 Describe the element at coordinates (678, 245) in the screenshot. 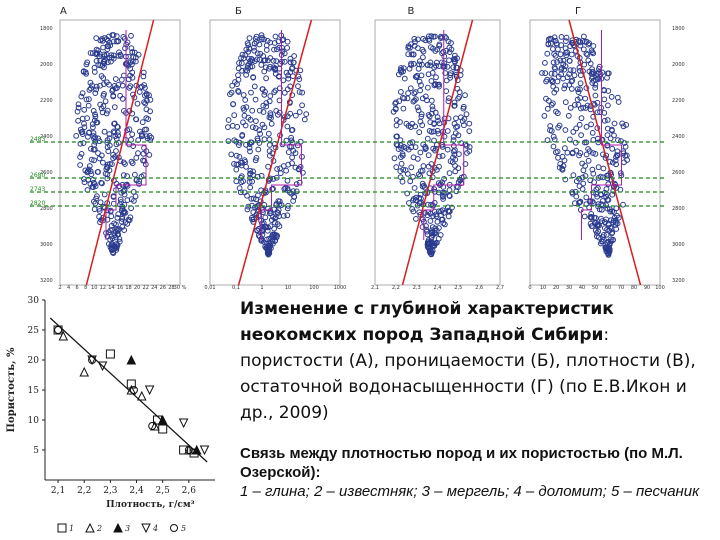

I see `y-tick-label-right: 3000` at that location.